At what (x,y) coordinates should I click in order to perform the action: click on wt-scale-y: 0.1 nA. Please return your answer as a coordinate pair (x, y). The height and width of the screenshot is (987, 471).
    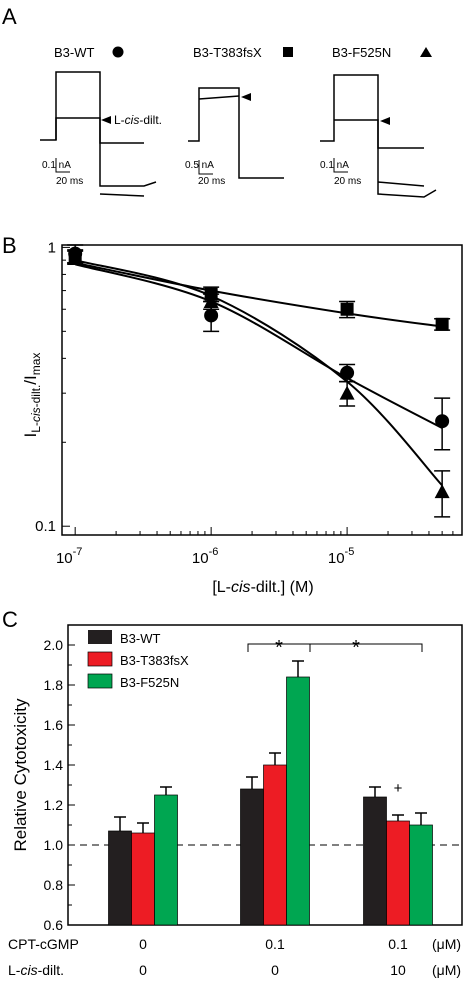
    Looking at the image, I should click on (56, 165).